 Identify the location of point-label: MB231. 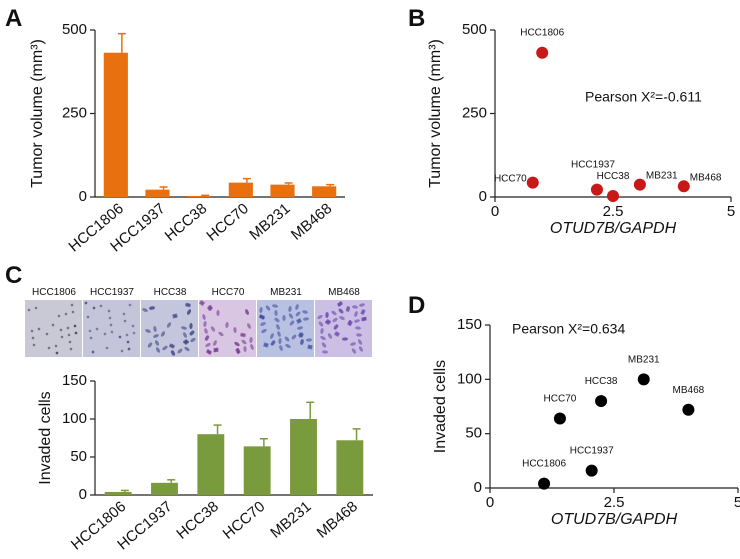
(662, 176).